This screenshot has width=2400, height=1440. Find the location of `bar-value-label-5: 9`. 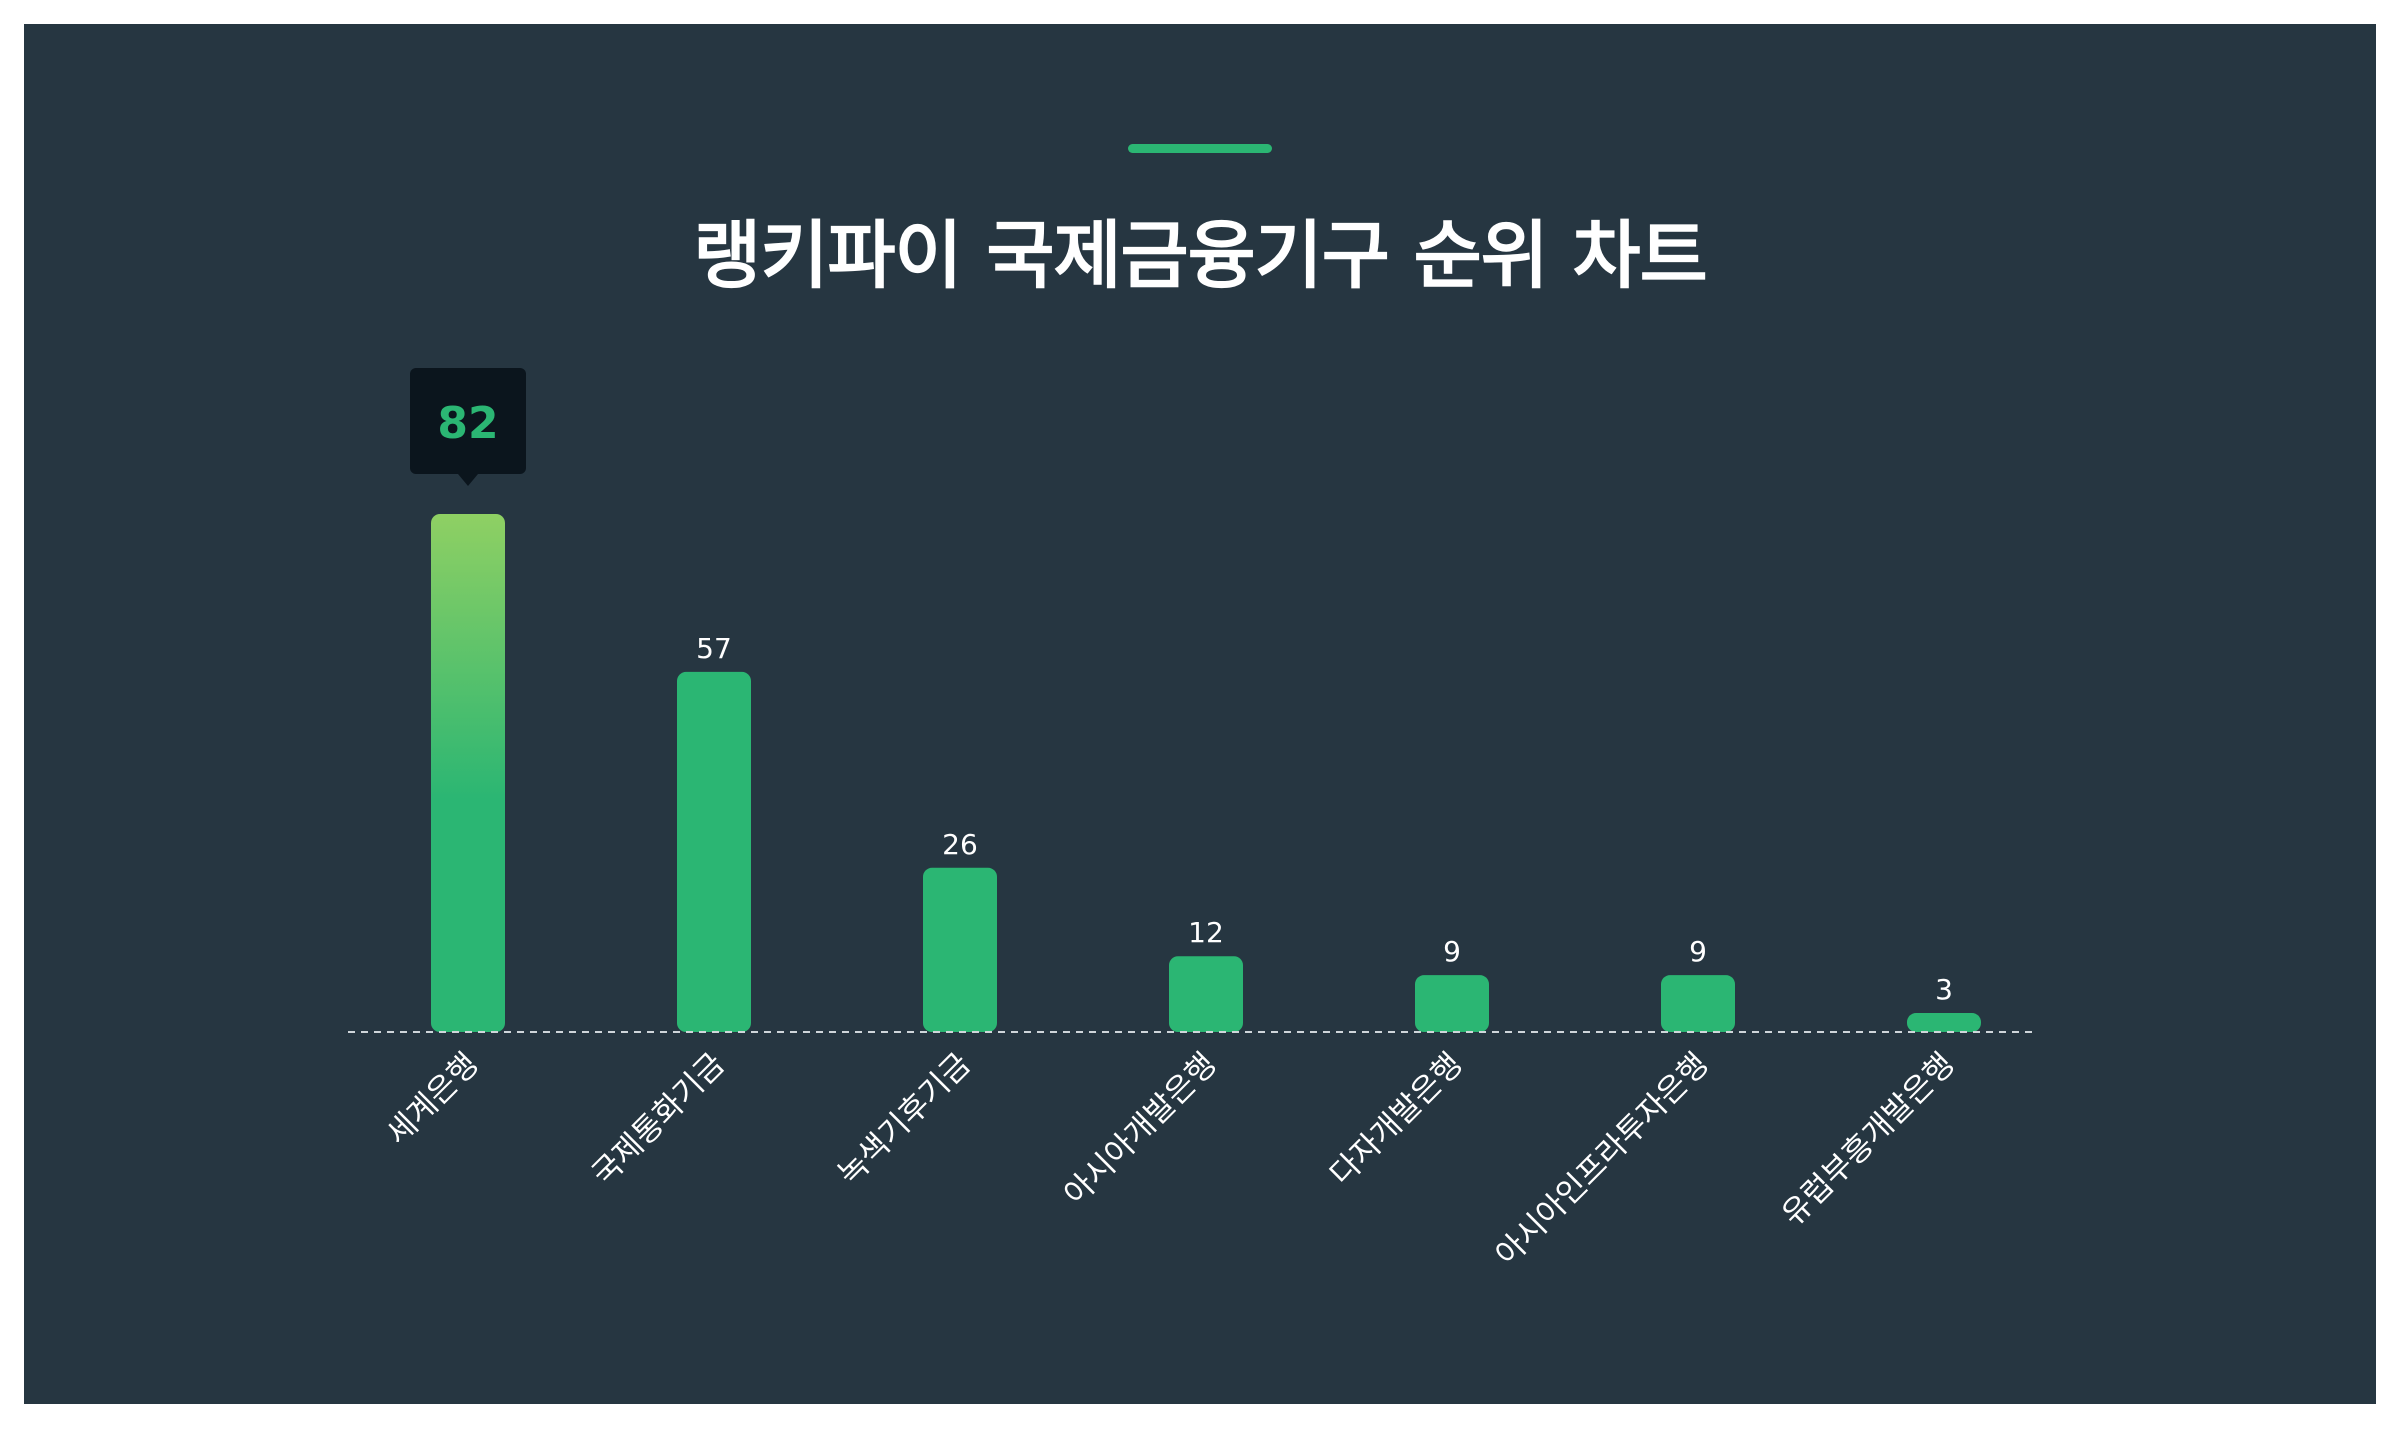

bar-value-label-5: 9 is located at coordinates (1698, 951).